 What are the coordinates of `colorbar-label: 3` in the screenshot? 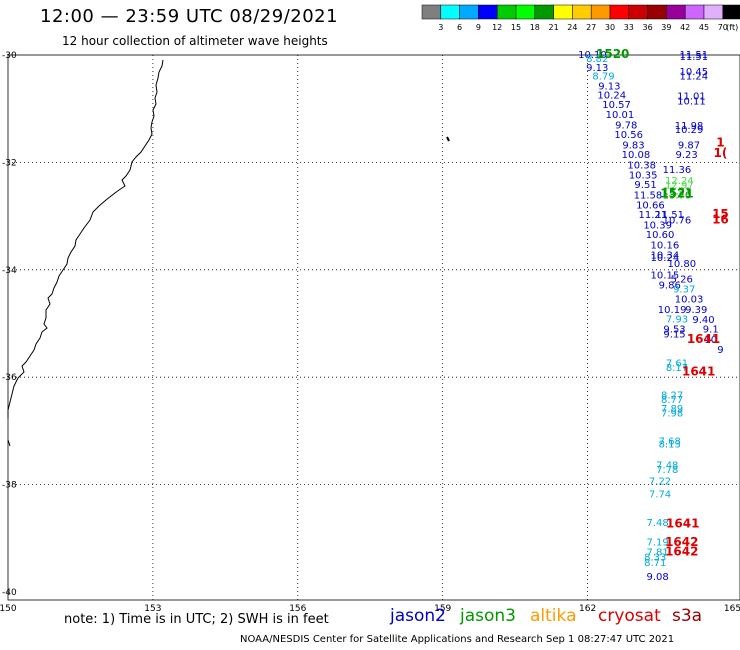 It's located at (440, 27).